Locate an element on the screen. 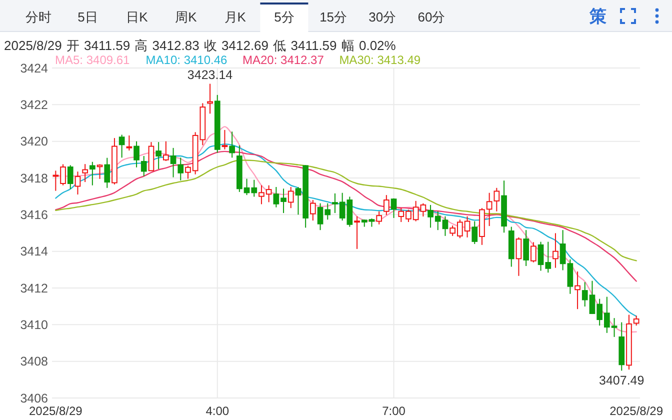  text: 60分 is located at coordinates (432, 17).